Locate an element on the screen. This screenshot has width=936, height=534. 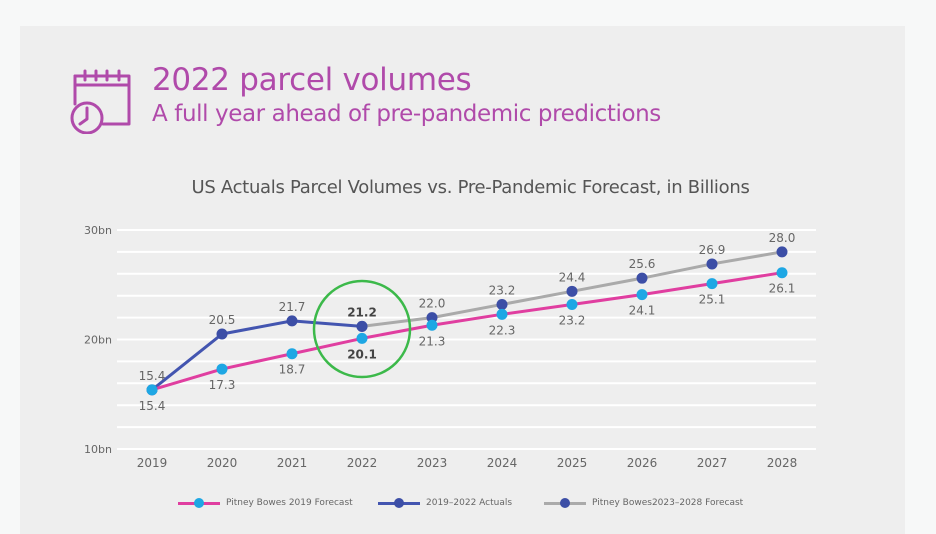
data-label-forecast-2023: 25.6 is located at coordinates (642, 264).